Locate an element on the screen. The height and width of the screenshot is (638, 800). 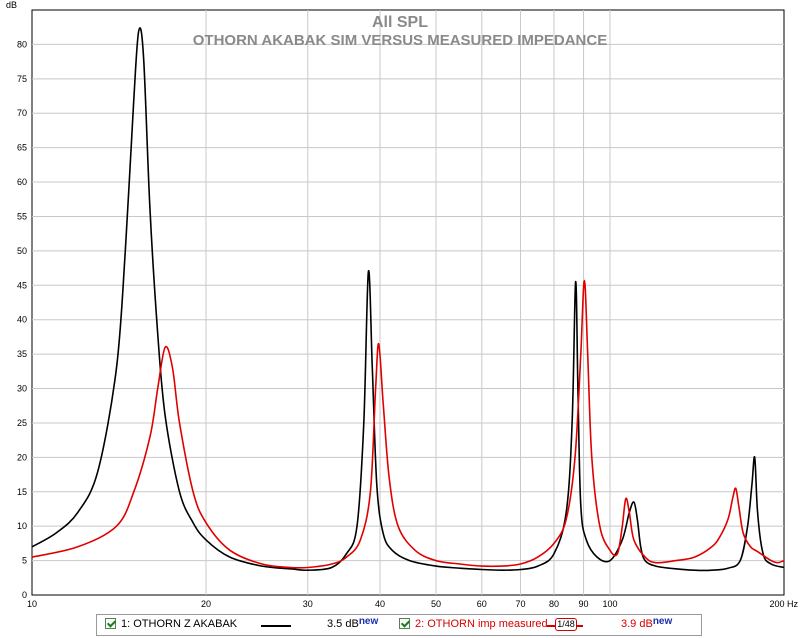
x-tick-labels: 10 20 30 40 50 60 70 80 90 100 200 Hz is located at coordinates (412, 604).